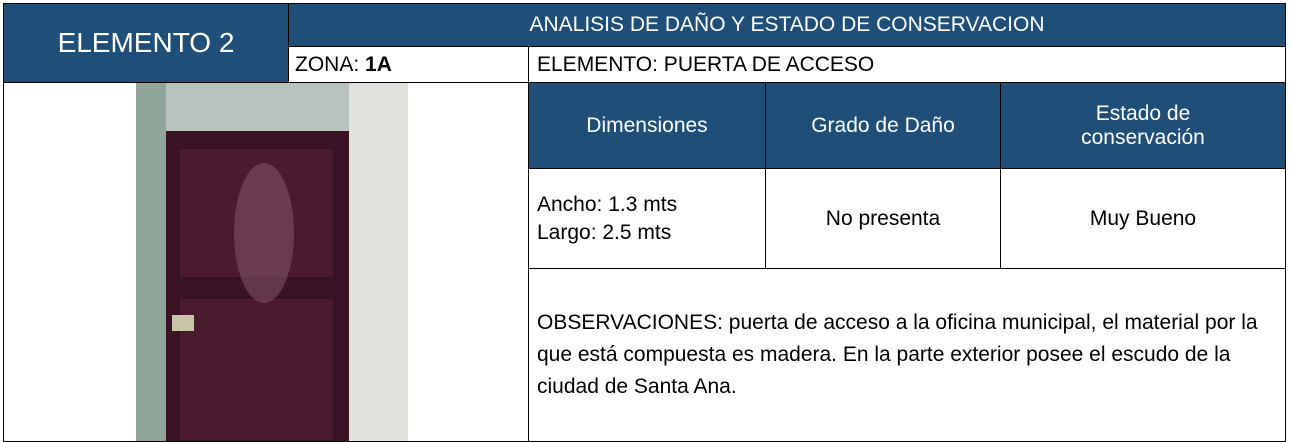 Image resolution: width=1292 pixels, height=442 pixels. I want to click on table-header: Dimensiones, so click(647, 125).